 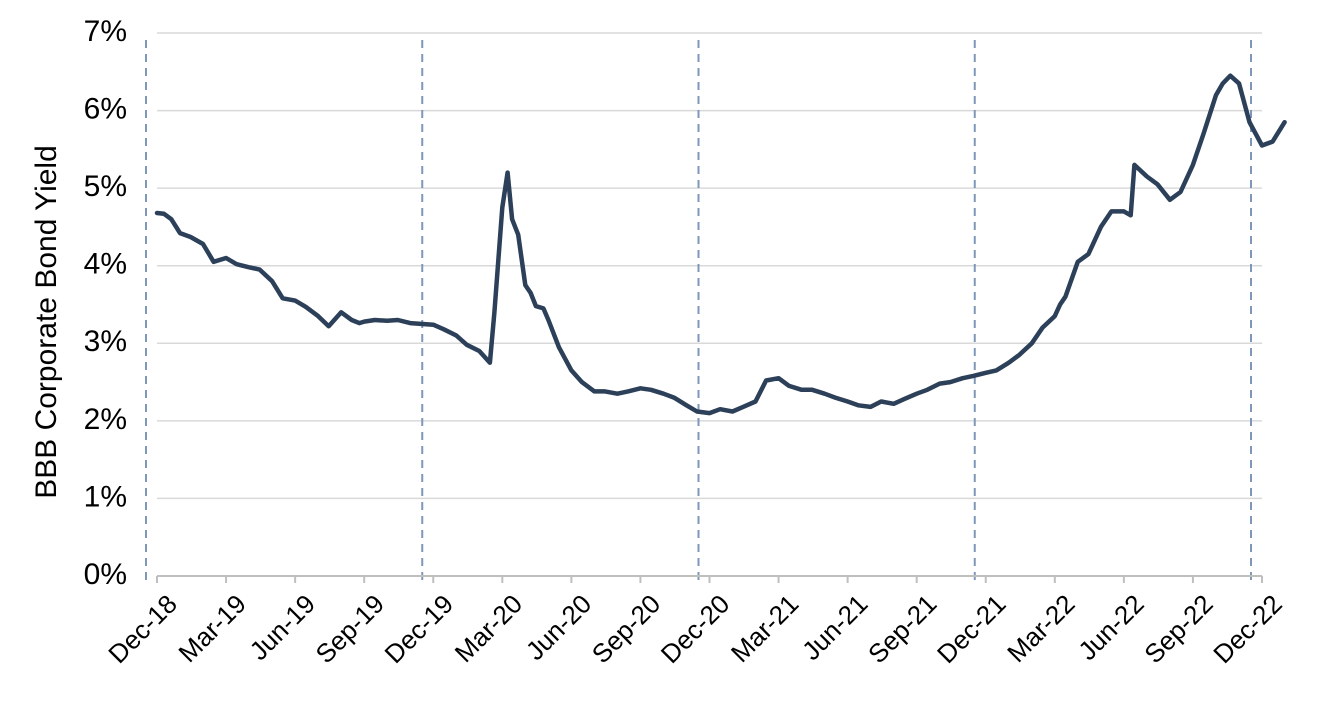 What do you see at coordinates (282, 627) in the screenshot?
I see `x-tick-label: Jun-19` at bounding box center [282, 627].